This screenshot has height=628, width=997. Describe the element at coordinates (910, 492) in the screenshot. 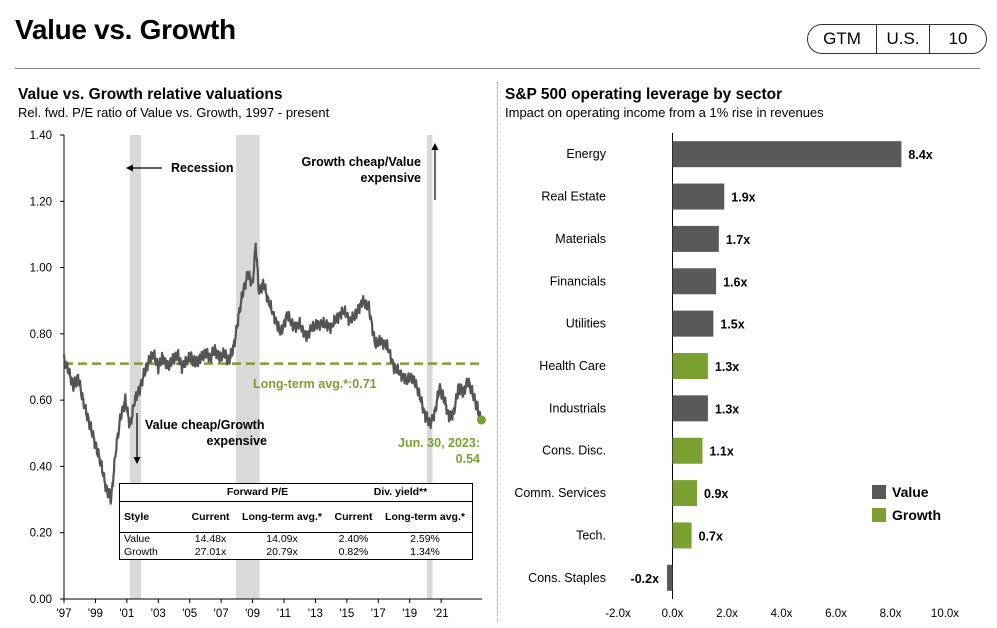

I see `legend-label-value: Value` at that location.